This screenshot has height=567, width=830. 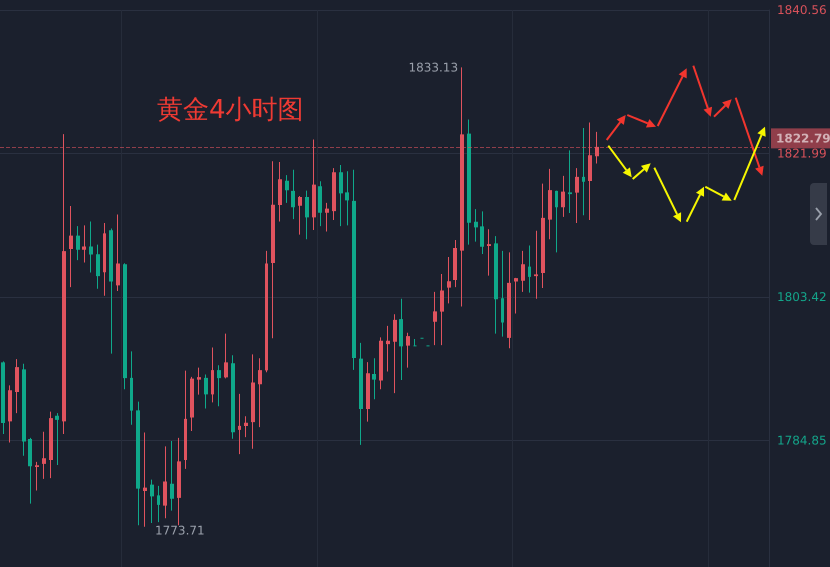 What do you see at coordinates (433, 67) in the screenshot?
I see `annotation: 1833.13` at bounding box center [433, 67].